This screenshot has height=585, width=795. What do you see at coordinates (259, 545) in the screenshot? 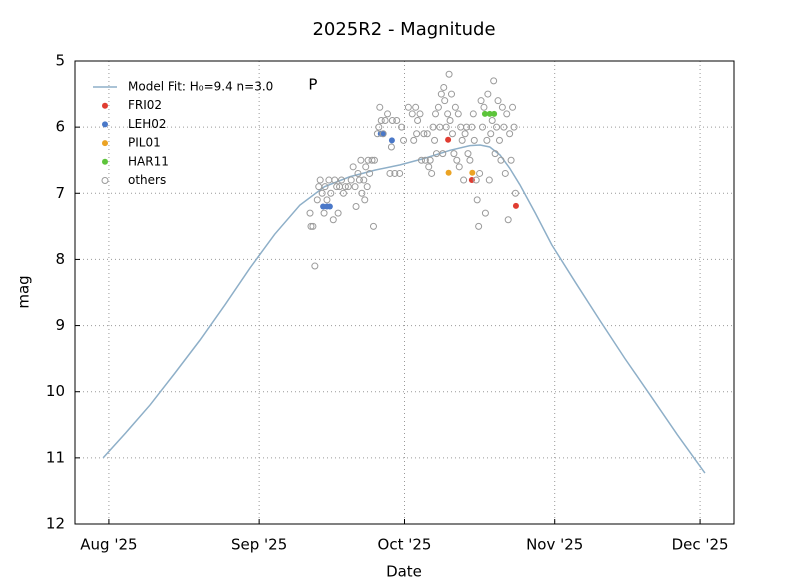
I see `x-tick-label: Sep '25` at bounding box center [259, 545].